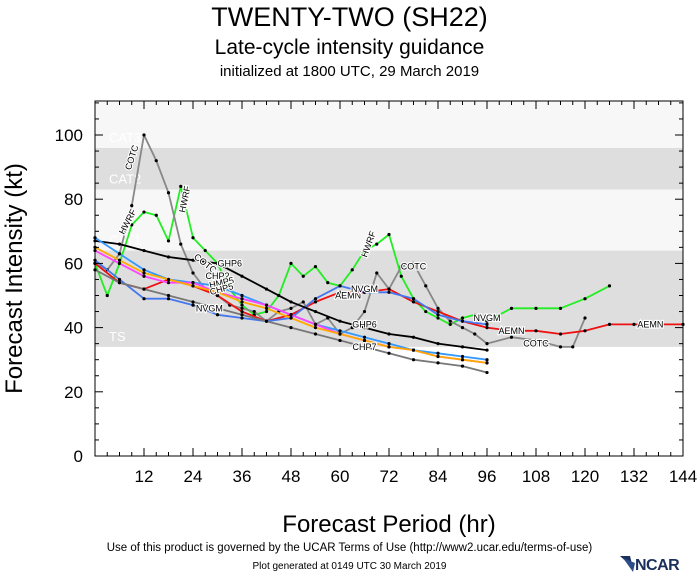 This screenshot has height=577, width=699. What do you see at coordinates (73, 328) in the screenshot?
I see `y-tick-label: 40` at bounding box center [73, 328].